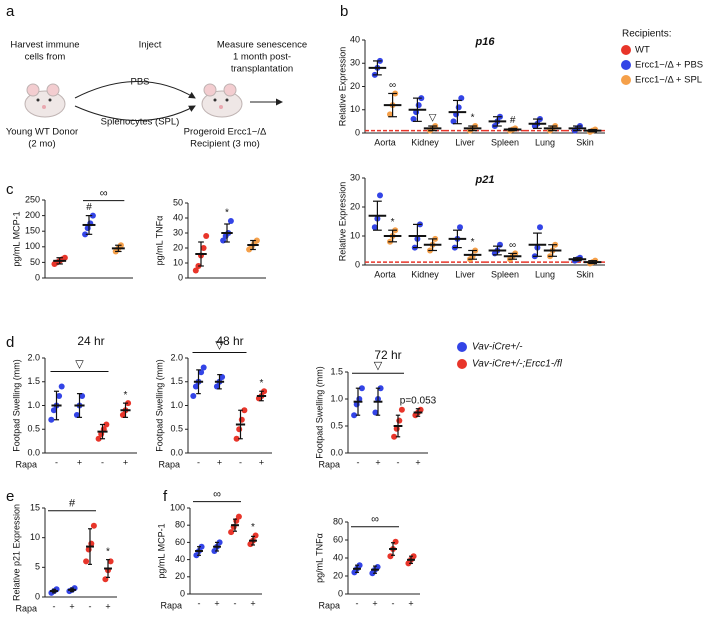  What do you see at coordinates (545, 142) in the screenshot?
I see `x-tick-label: Lung` at bounding box center [545, 142].